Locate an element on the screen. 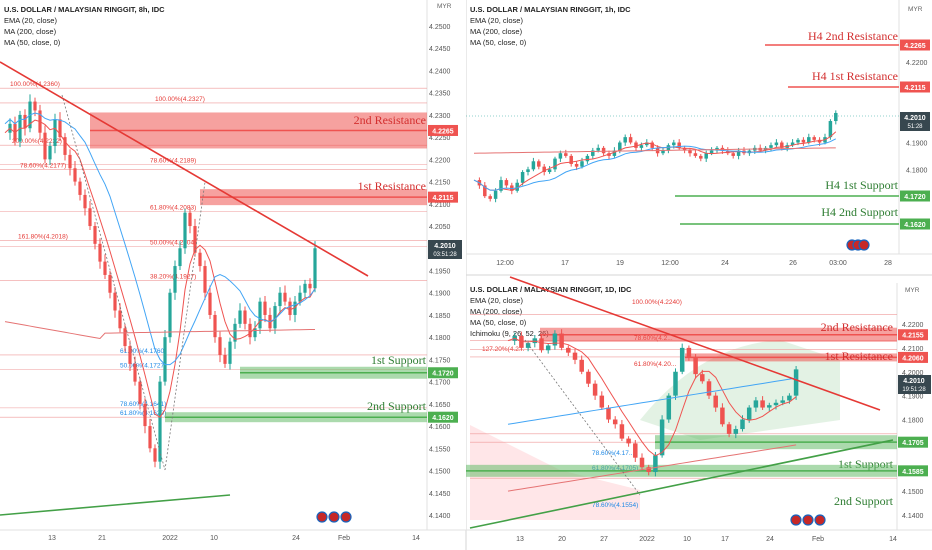 This screenshot has width=932, height=550. price-tick-label: 4.1600 is located at coordinates (440, 427).